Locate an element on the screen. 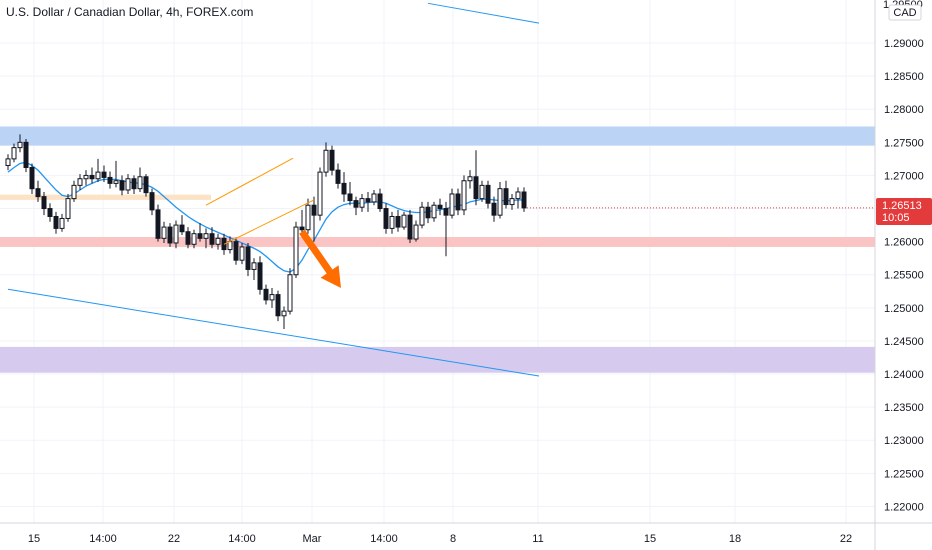  forecast-arrow-shape is located at coordinates (320, 258).